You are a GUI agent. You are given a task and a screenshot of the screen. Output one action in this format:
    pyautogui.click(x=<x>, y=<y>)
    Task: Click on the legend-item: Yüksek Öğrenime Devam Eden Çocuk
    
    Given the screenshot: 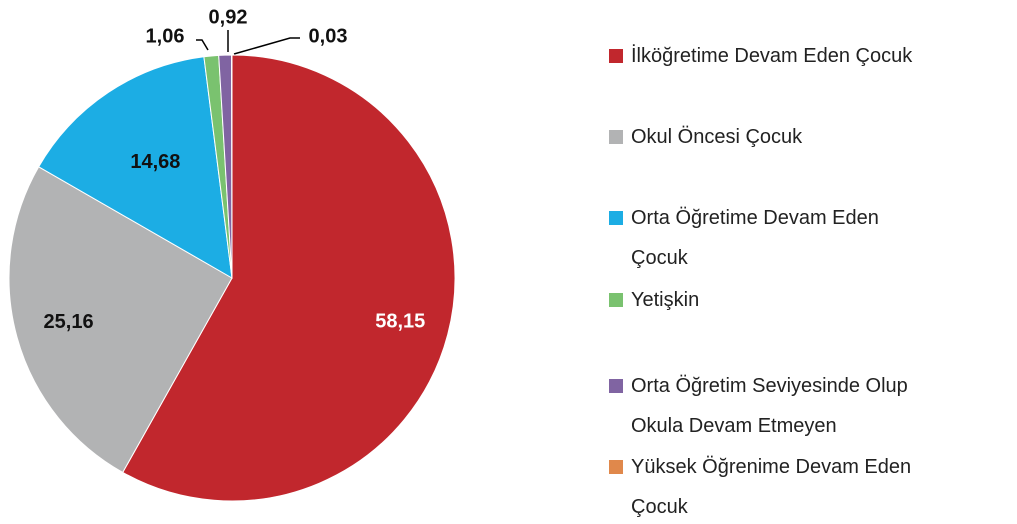 What is the action you would take?
    pyautogui.click(x=774, y=485)
    